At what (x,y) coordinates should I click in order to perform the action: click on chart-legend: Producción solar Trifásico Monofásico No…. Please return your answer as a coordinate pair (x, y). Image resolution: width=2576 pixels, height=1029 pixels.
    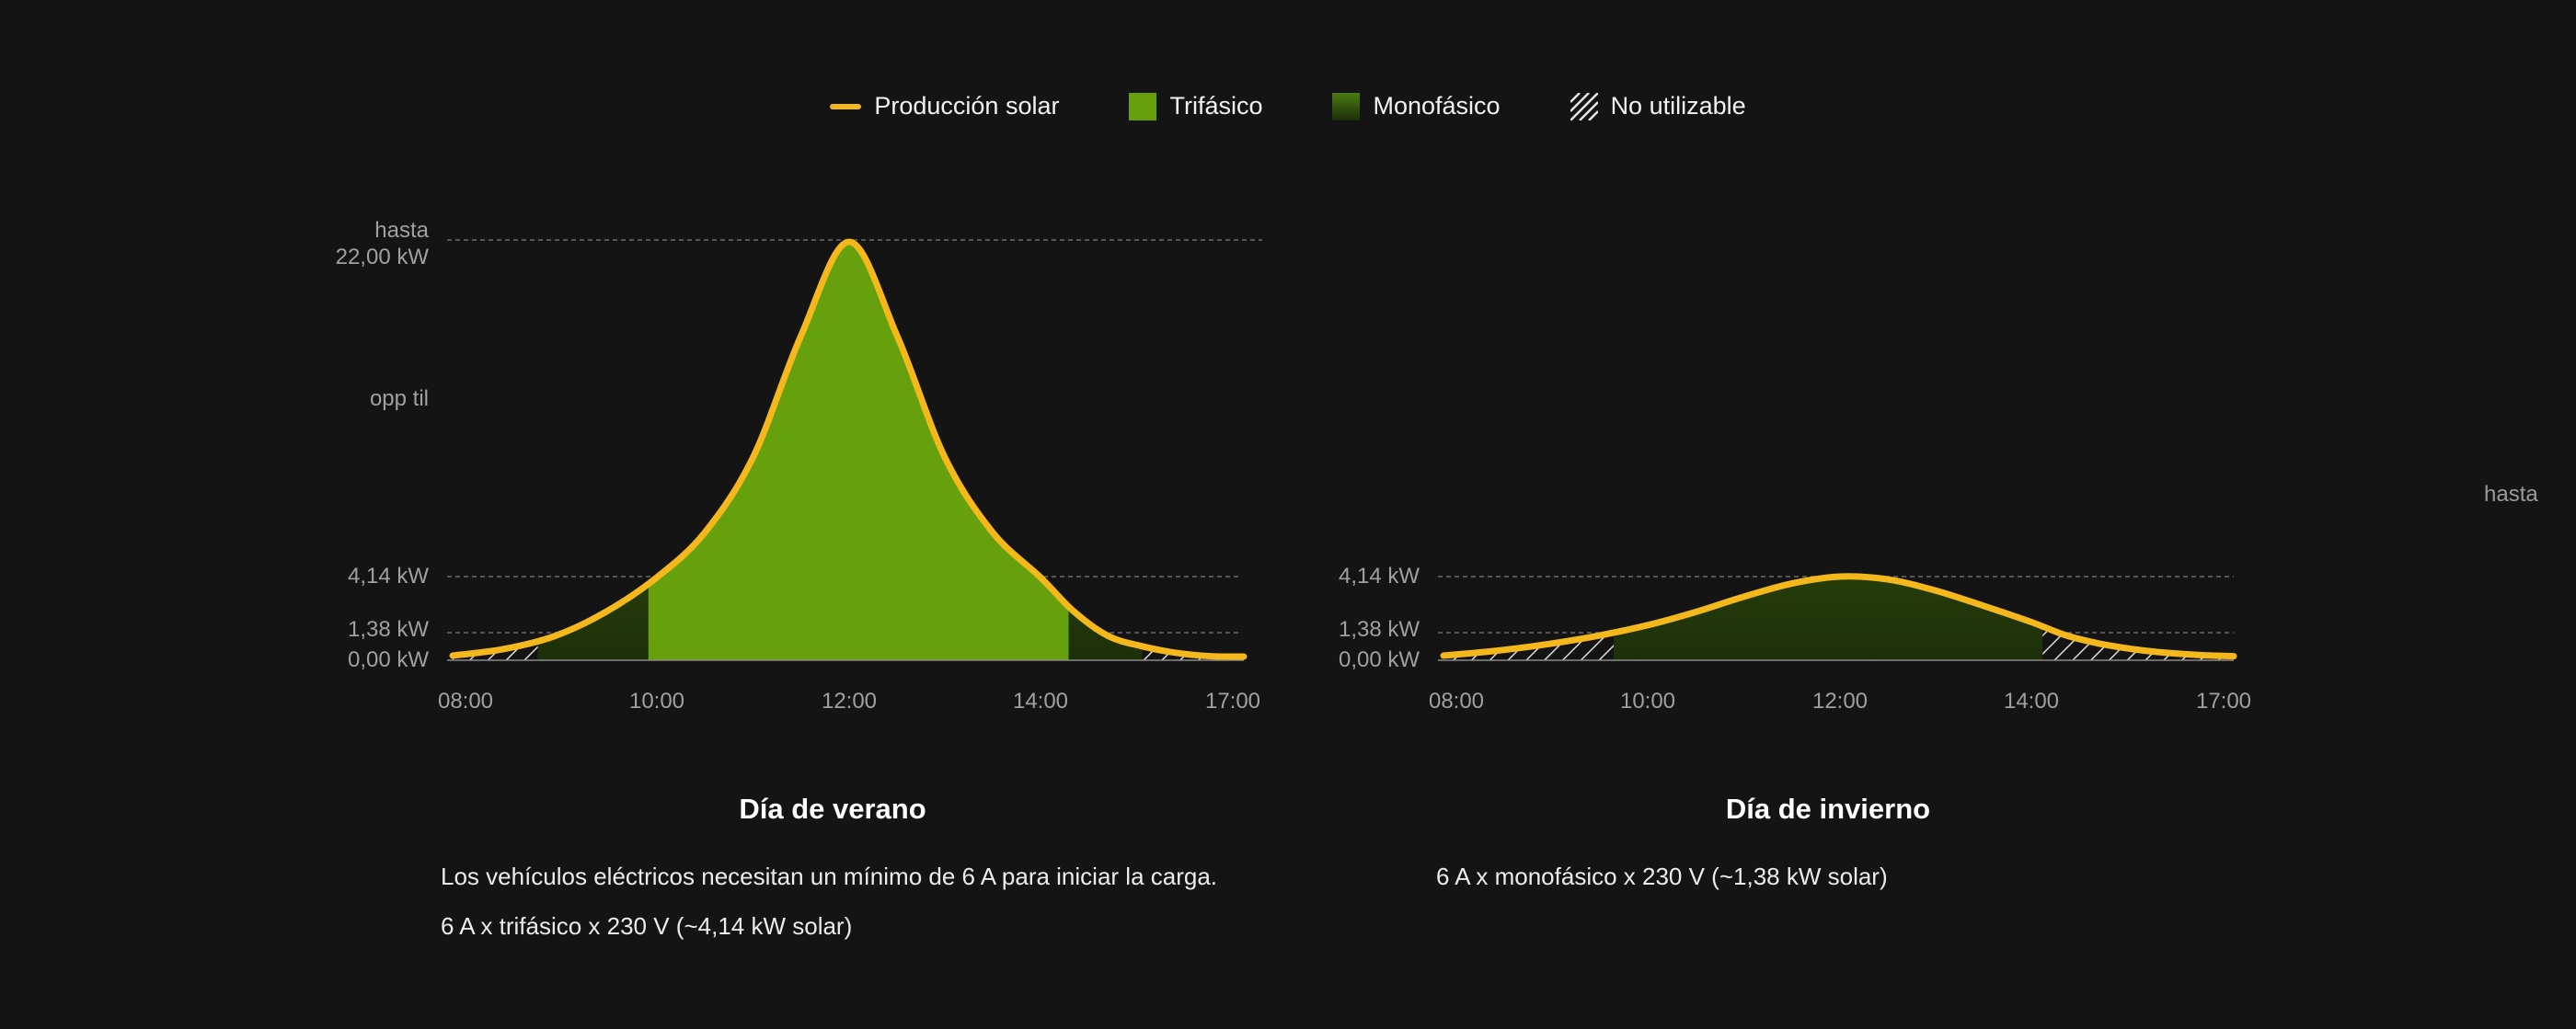
    Looking at the image, I should click on (1288, 106).